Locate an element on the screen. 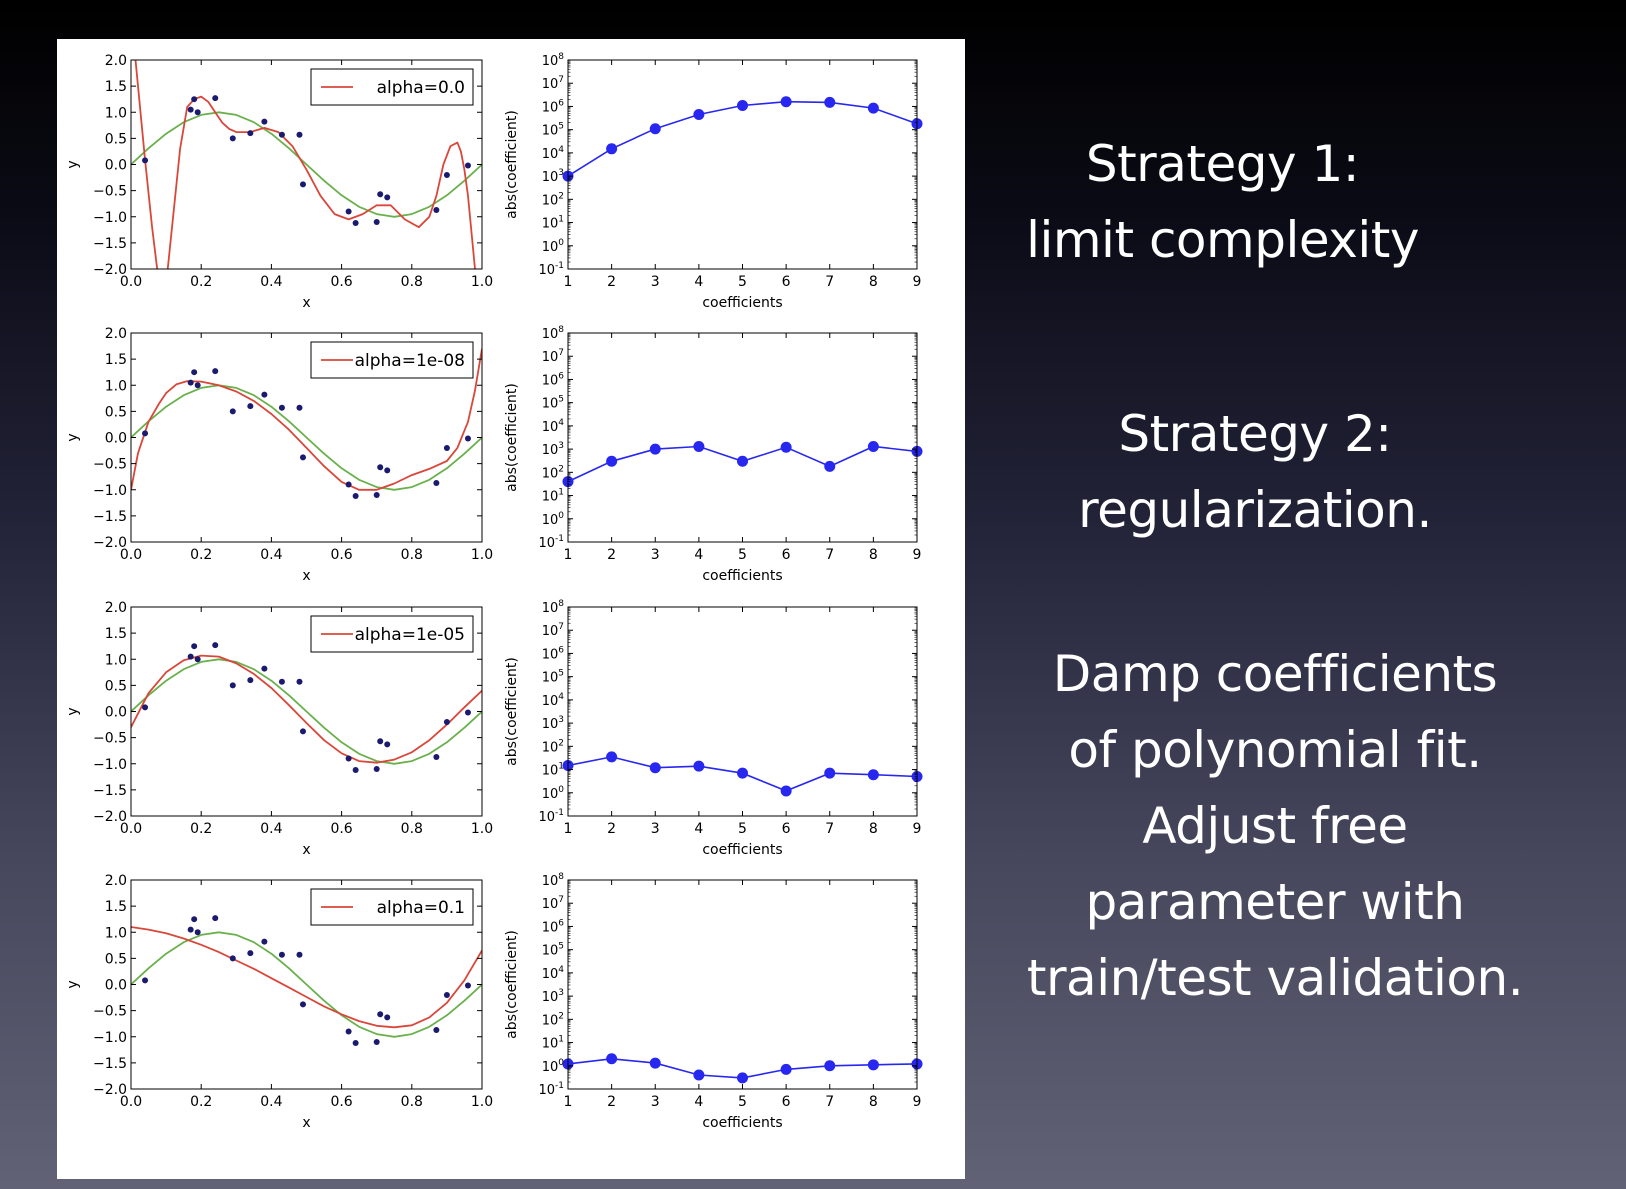 This screenshot has height=1189, width=1626. x-tick-label: 5 is located at coordinates (742, 829).